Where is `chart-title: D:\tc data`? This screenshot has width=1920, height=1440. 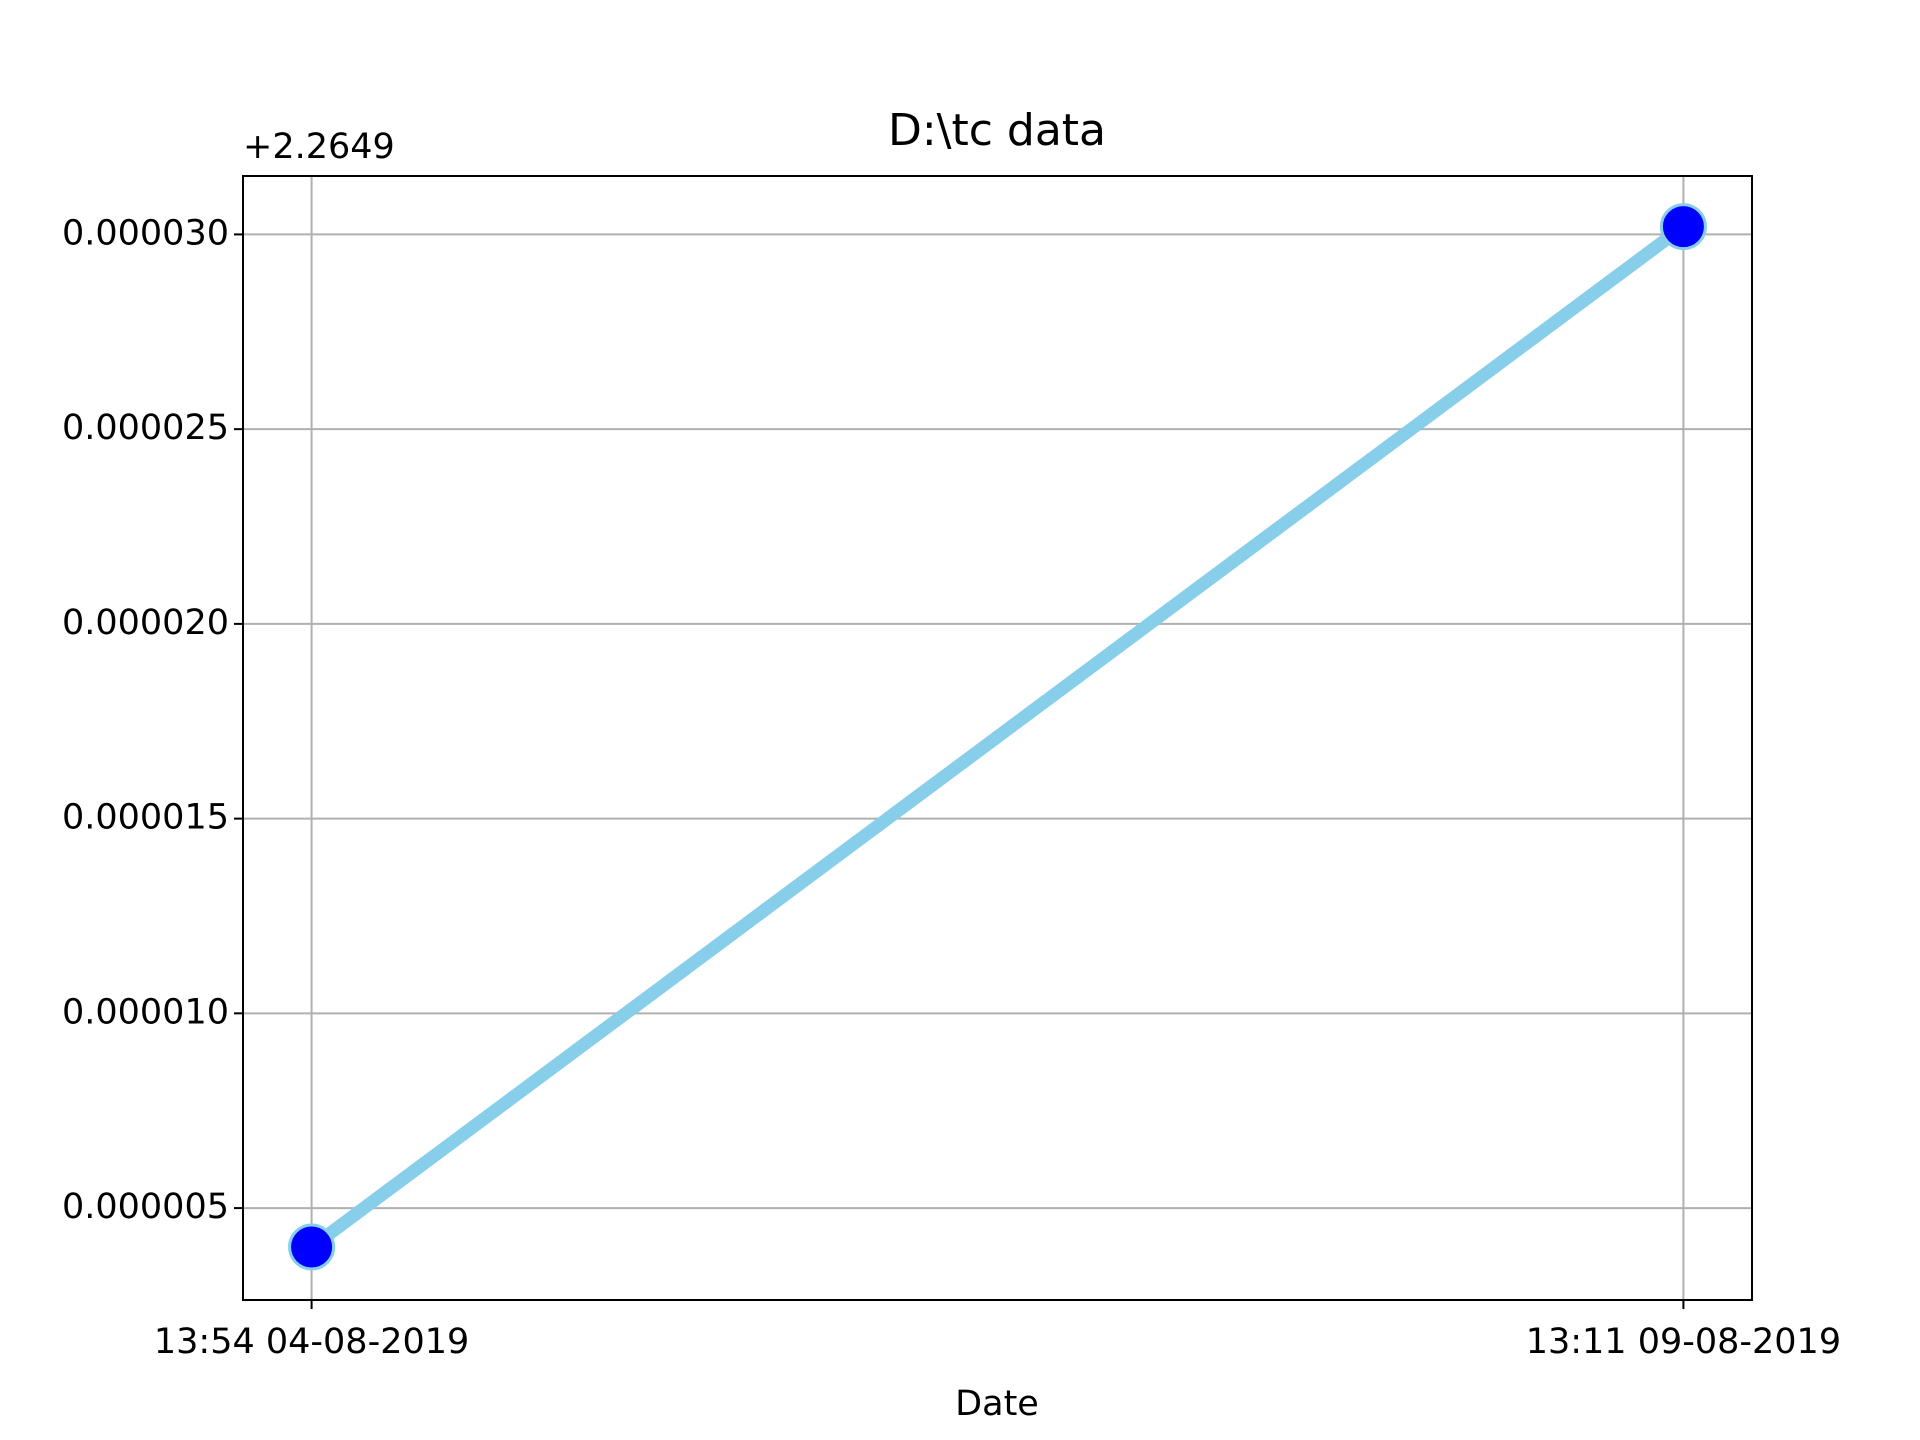
chart-title: D:\tc data is located at coordinates (997, 130).